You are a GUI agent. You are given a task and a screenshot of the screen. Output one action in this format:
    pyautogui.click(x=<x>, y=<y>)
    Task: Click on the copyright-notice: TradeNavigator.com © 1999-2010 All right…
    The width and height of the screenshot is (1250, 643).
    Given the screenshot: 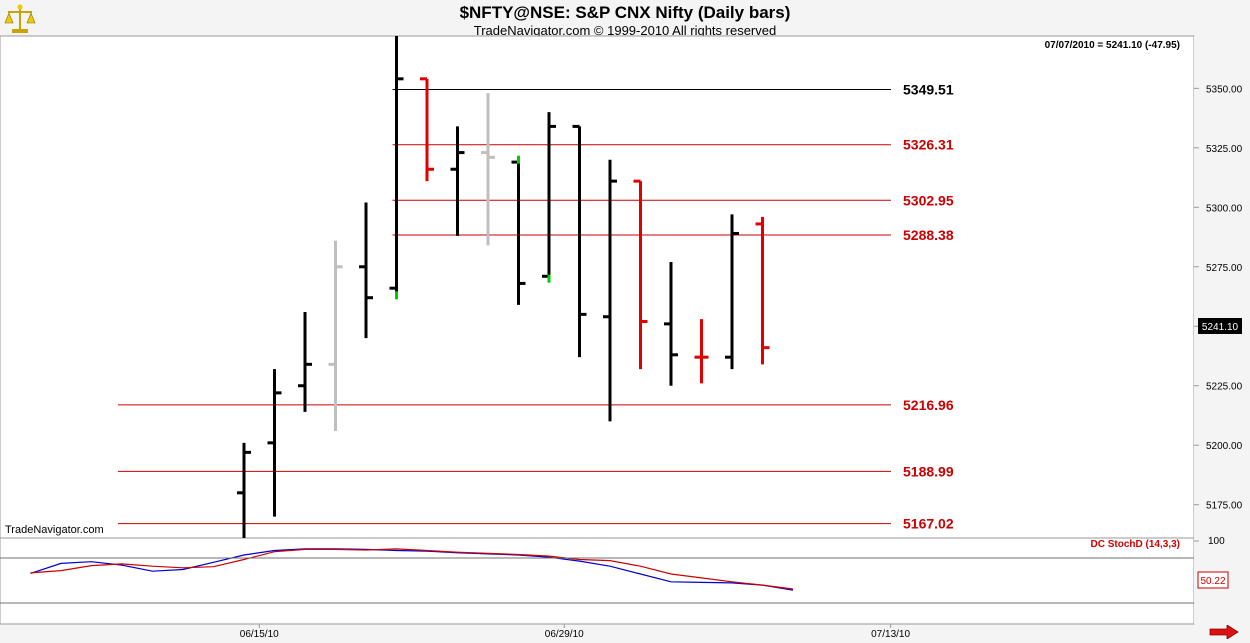 What is the action you would take?
    pyautogui.click(x=625, y=30)
    